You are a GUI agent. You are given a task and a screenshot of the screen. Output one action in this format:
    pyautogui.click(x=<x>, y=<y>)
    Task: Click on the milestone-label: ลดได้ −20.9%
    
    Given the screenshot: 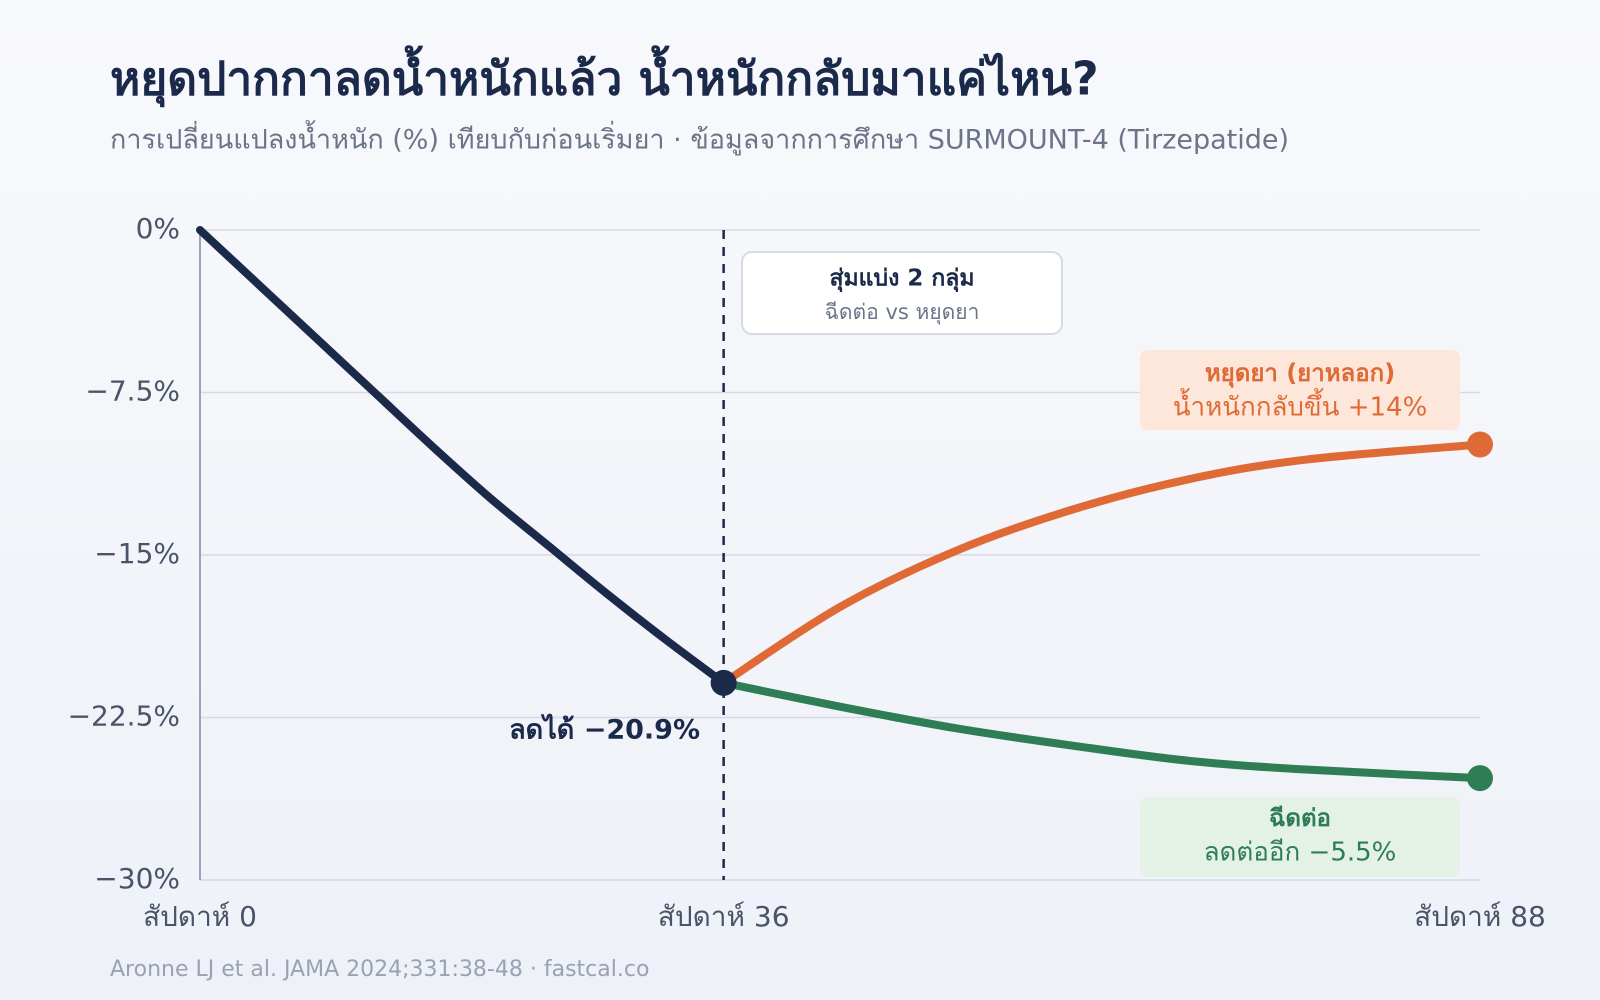 What is the action you would take?
    pyautogui.click(x=604, y=730)
    